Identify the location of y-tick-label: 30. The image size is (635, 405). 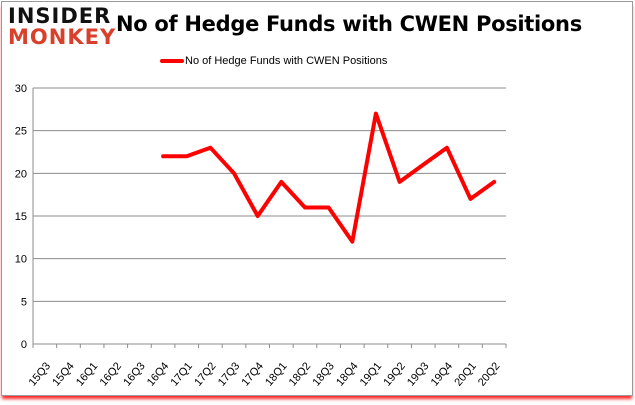
(21, 89).